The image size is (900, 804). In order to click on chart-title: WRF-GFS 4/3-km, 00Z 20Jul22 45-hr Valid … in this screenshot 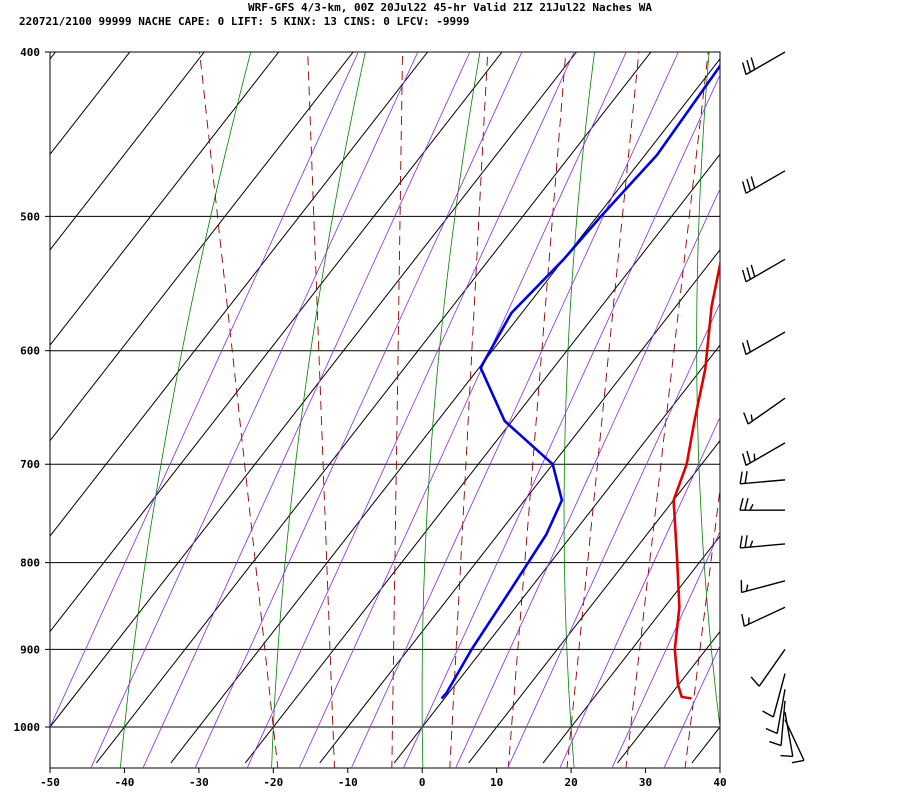, I will do `click(450, 7)`.